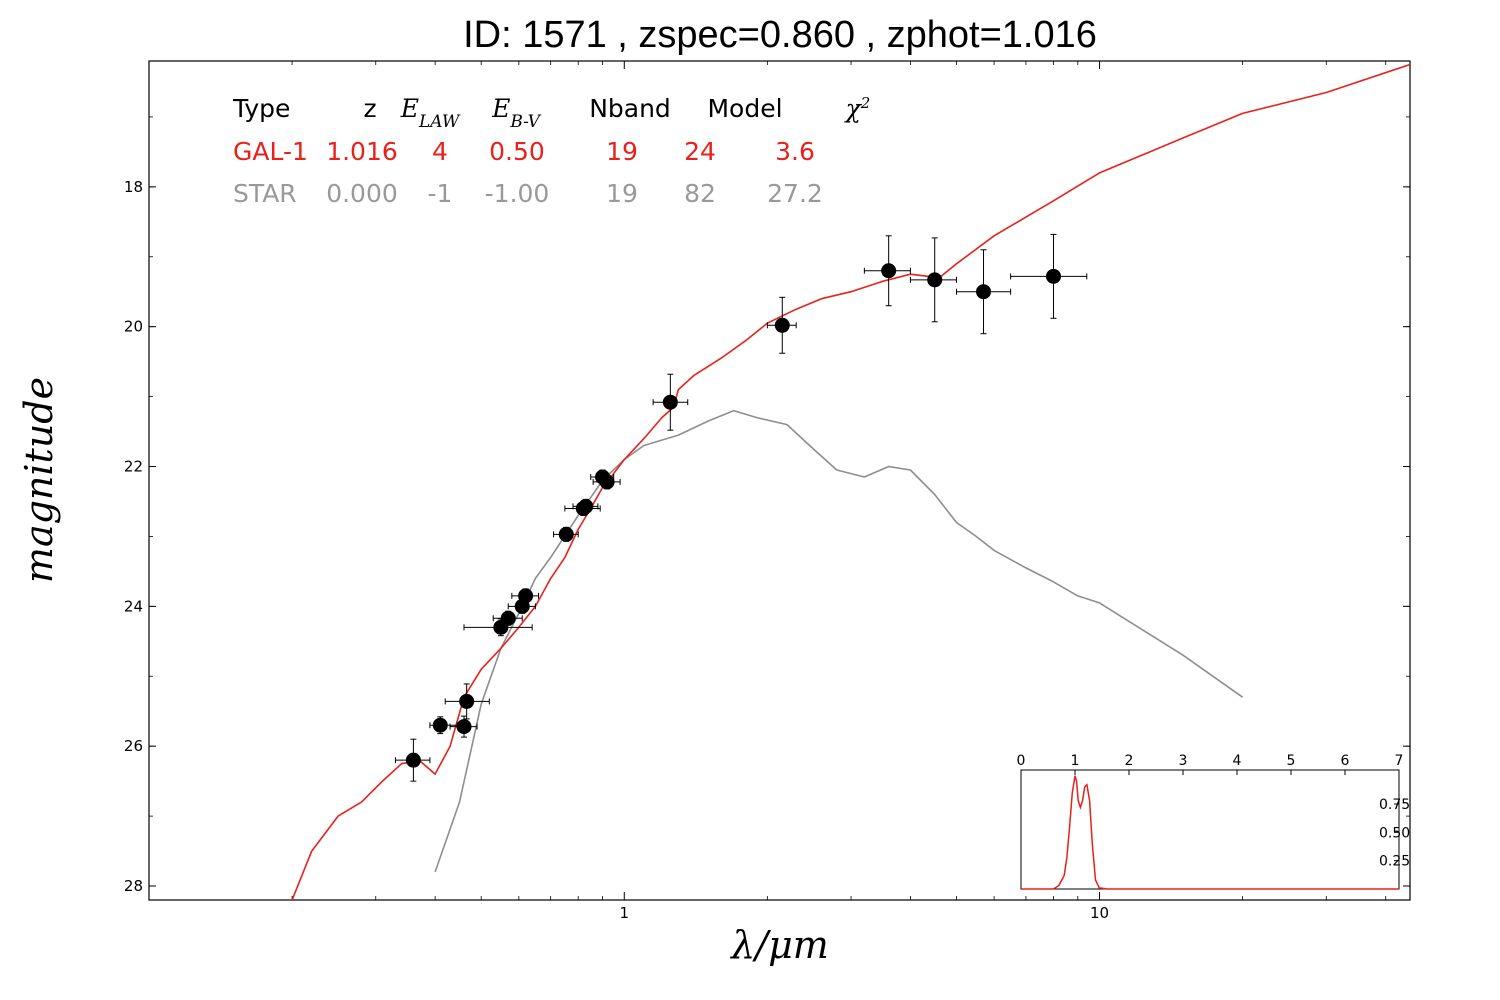  What do you see at coordinates (857, 108) in the screenshot?
I see `legend-header: χ2` at bounding box center [857, 108].